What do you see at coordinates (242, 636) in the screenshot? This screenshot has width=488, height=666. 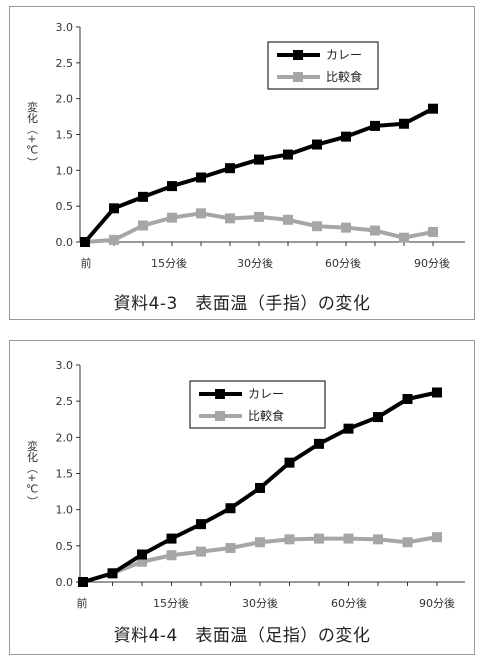 I see `chart-caption: 資料4-4 表面温（足指）の変化` at bounding box center [242, 636].